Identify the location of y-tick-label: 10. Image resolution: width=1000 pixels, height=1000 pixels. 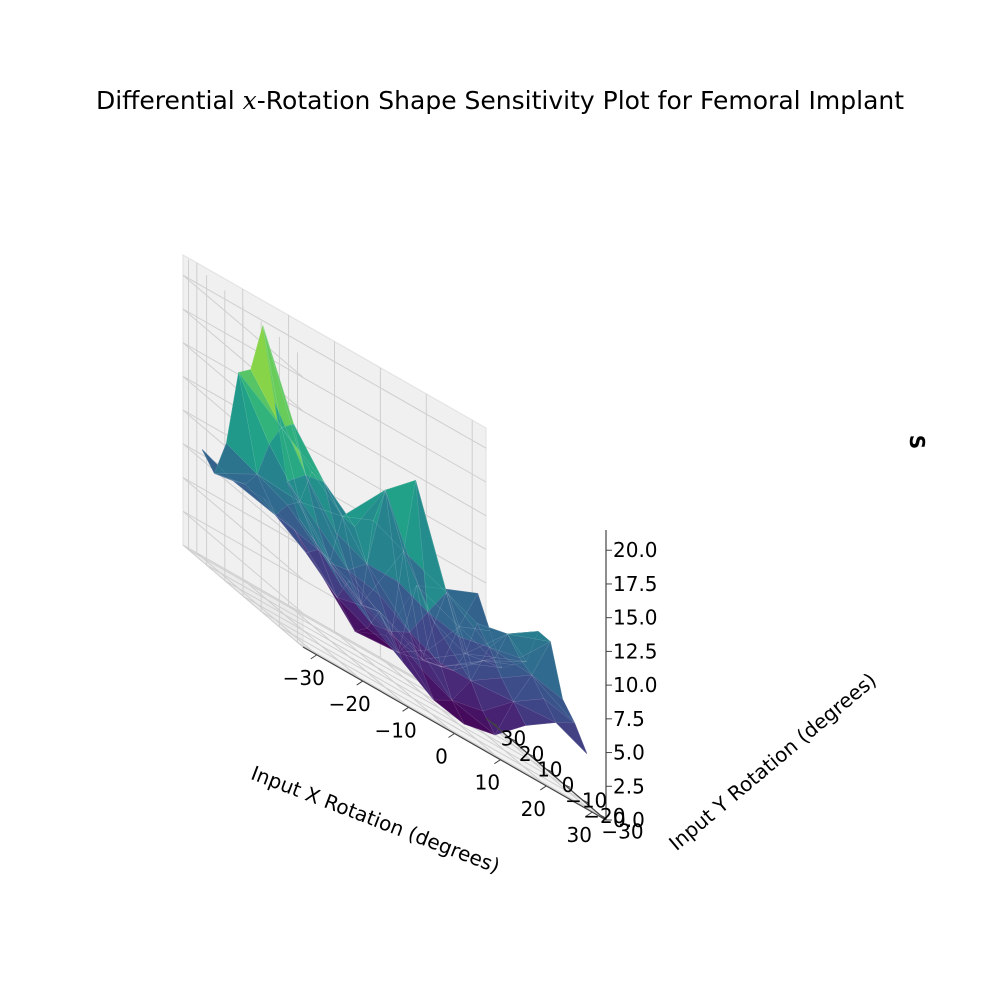
(549, 770).